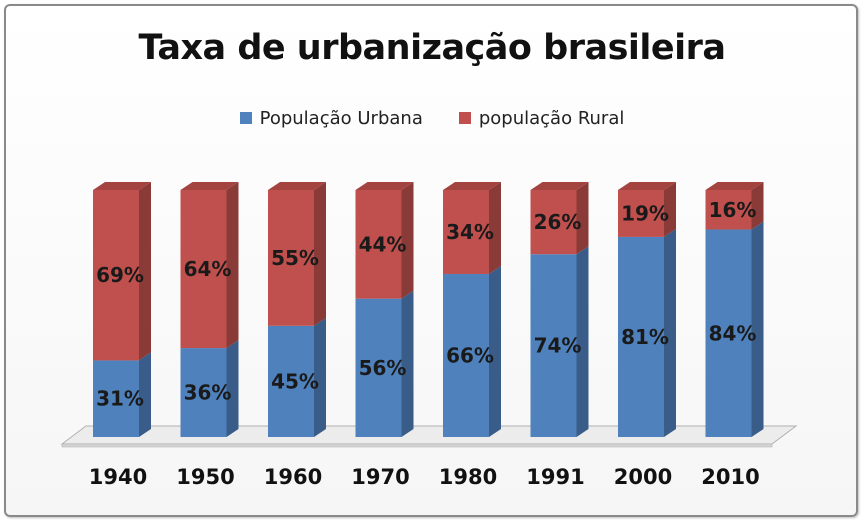 This screenshot has height=523, width=864. Describe the element at coordinates (558, 222) in the screenshot. I see `data-label-rural-1991: 26%` at that location.